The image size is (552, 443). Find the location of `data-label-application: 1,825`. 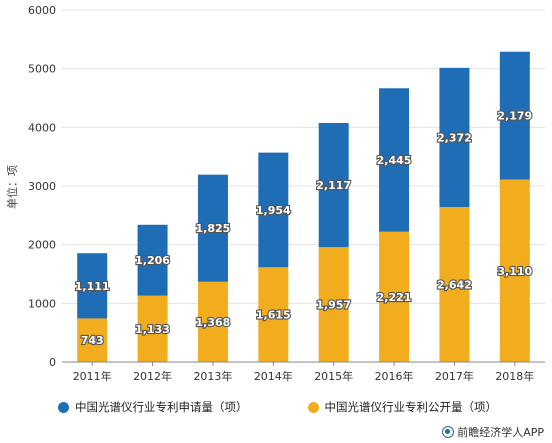

data-label-application: 1,825 is located at coordinates (213, 228).